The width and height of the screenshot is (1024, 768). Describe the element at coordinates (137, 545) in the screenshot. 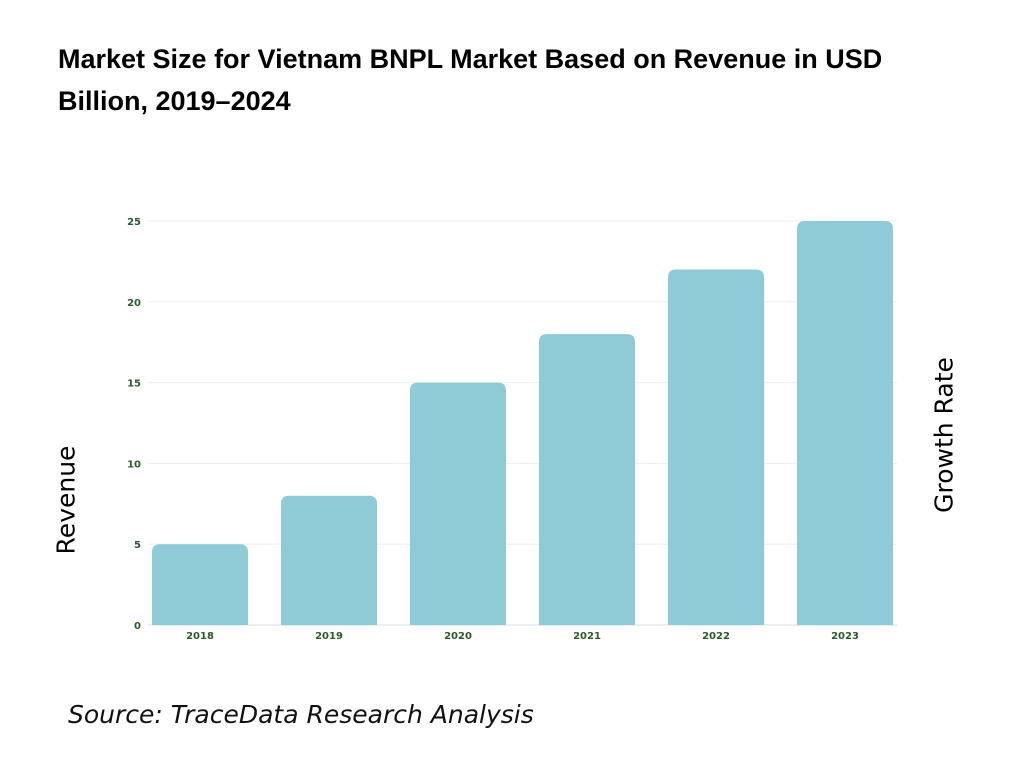

I see `y-tick-label: 5` at that location.